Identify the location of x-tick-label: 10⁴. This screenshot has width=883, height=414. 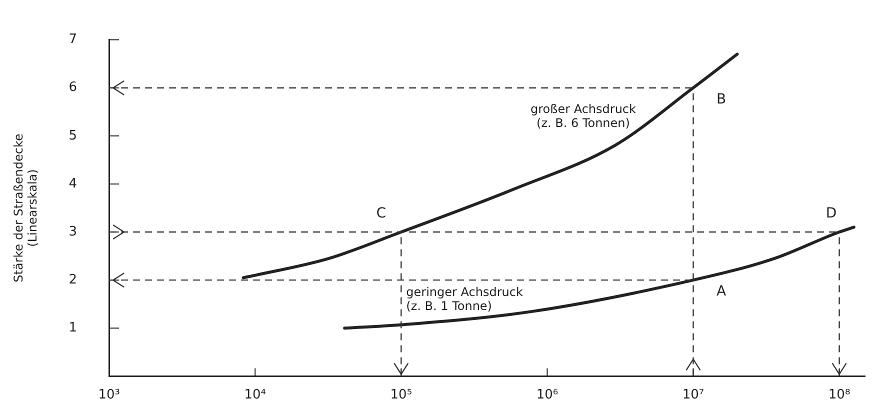
(255, 394).